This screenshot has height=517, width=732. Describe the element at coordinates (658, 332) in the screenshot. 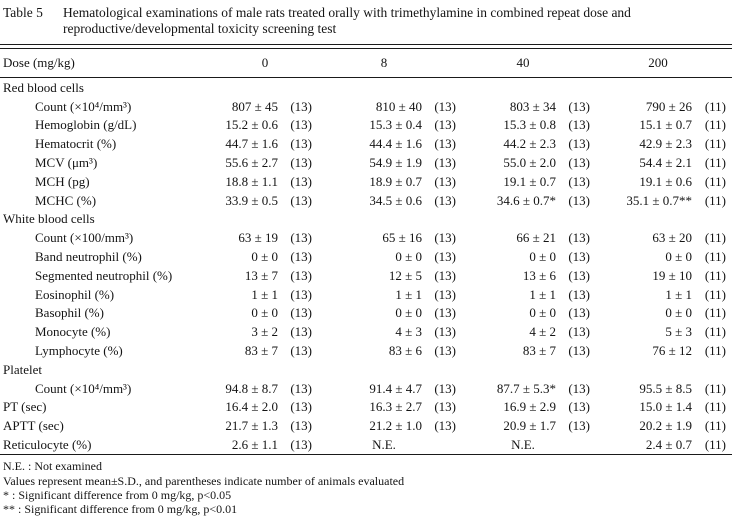

I see `data-cell: 5 ± 3 (11)` at that location.